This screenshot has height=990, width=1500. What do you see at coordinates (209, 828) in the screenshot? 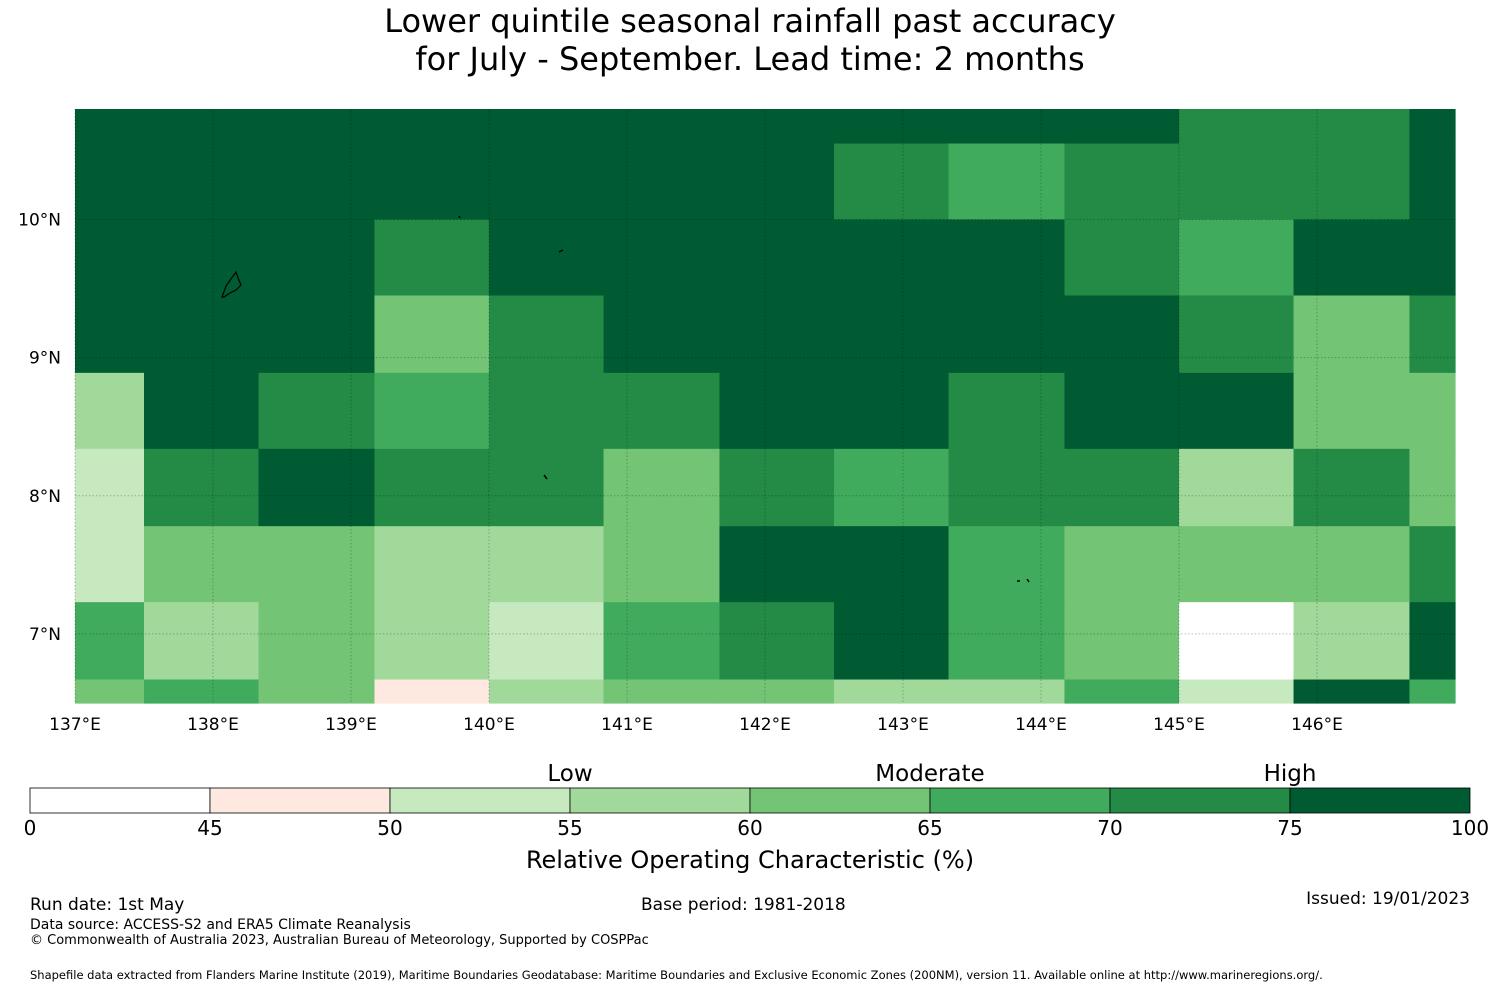
I see `colorbar-tick-label: 45` at bounding box center [209, 828].